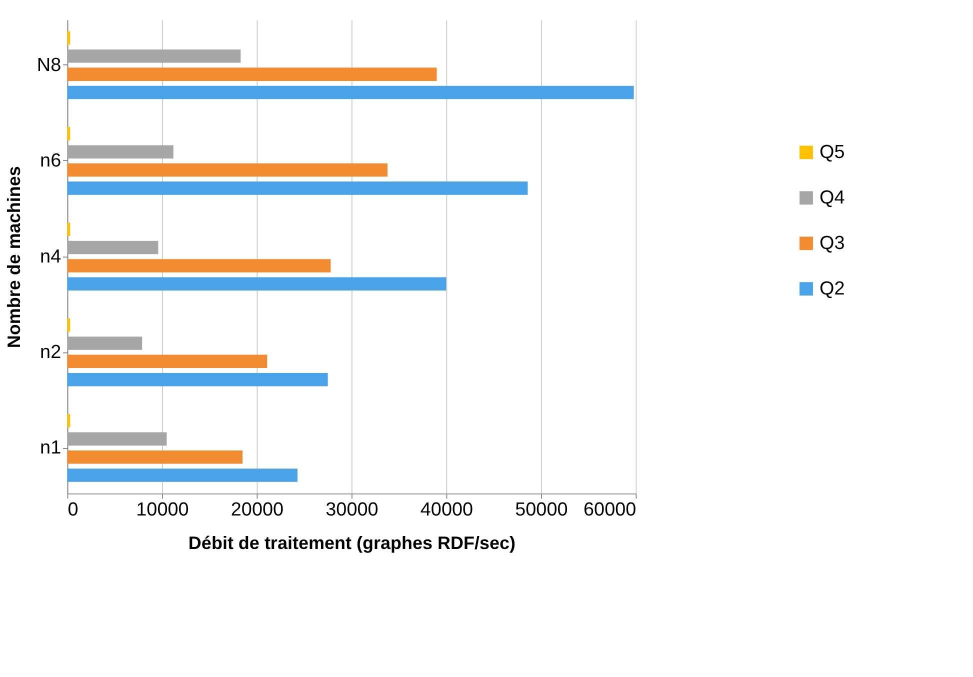 This screenshot has height=677, width=973. Describe the element at coordinates (51, 257) in the screenshot. I see `y-tick-label: n4` at that location.